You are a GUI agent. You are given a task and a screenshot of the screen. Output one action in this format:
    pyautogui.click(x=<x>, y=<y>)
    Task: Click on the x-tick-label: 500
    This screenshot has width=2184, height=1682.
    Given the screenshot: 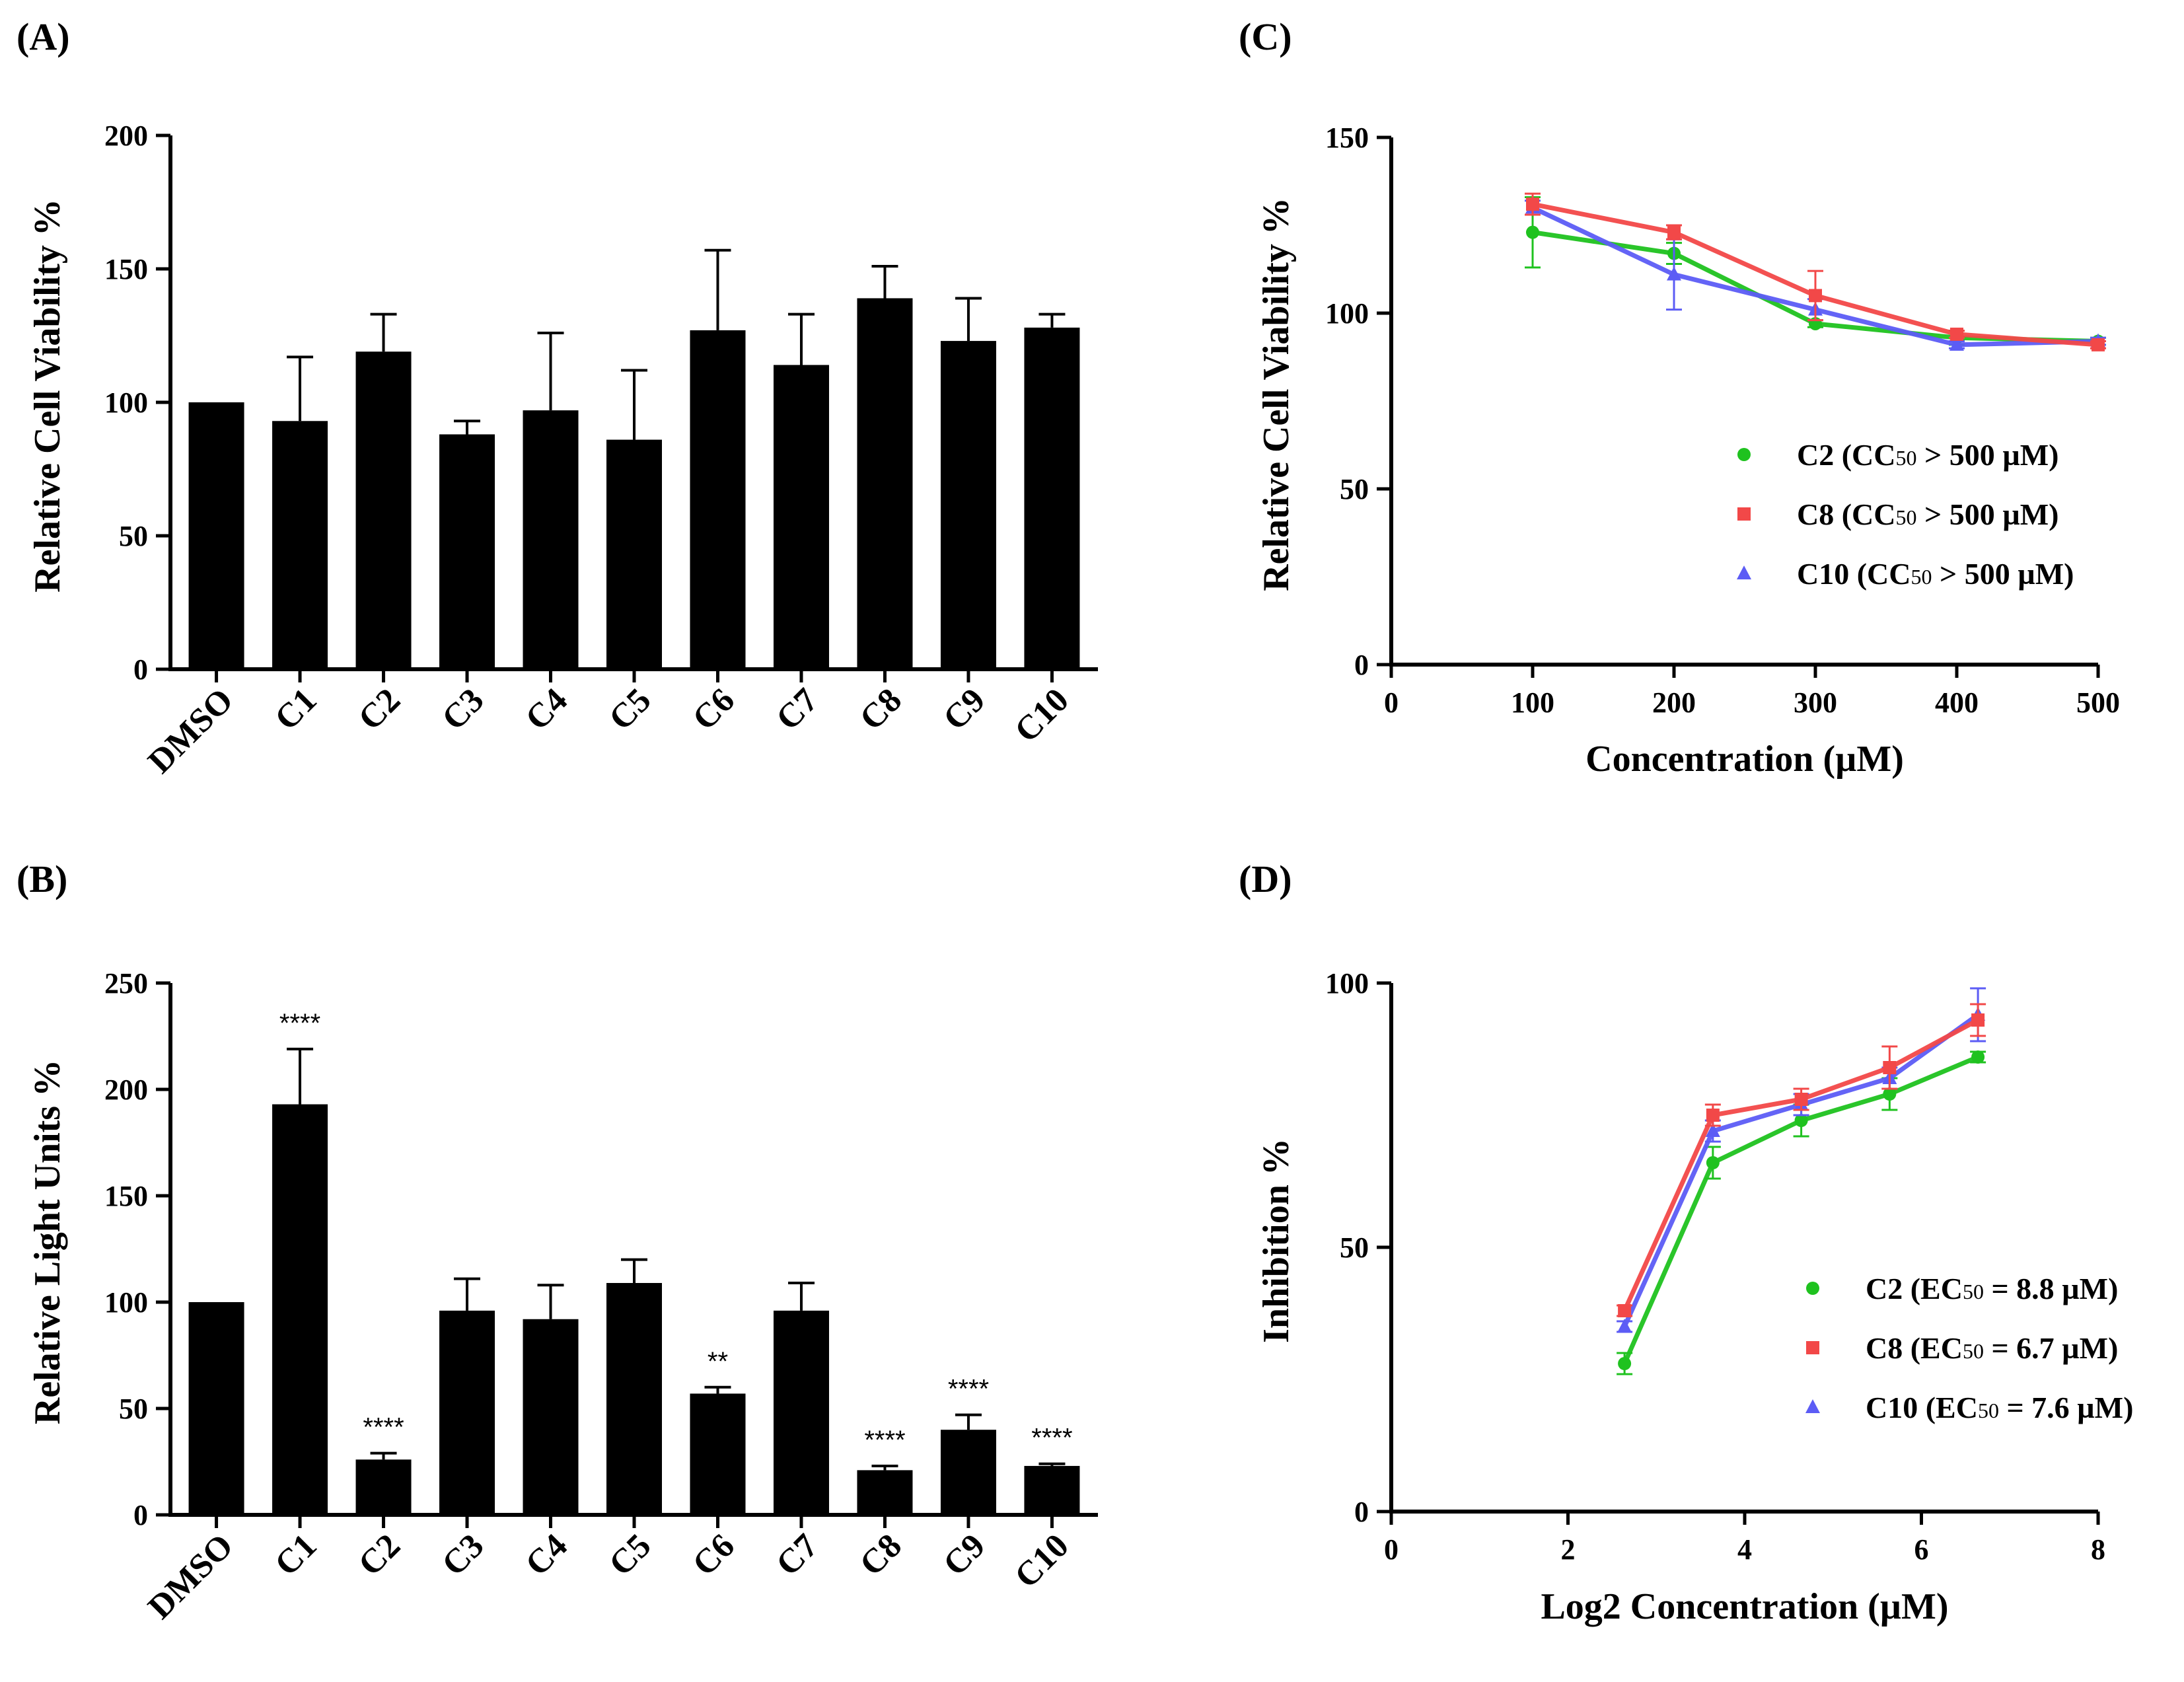 What is the action you would take?
    pyautogui.click(x=2098, y=702)
    